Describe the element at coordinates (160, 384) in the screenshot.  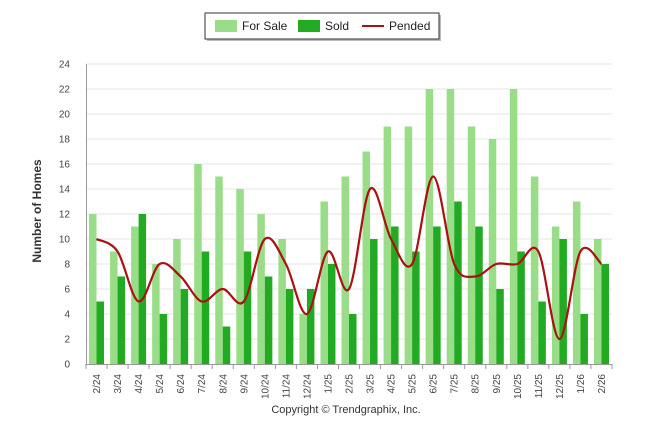
I see `x-tick-label: 5/24` at that location.